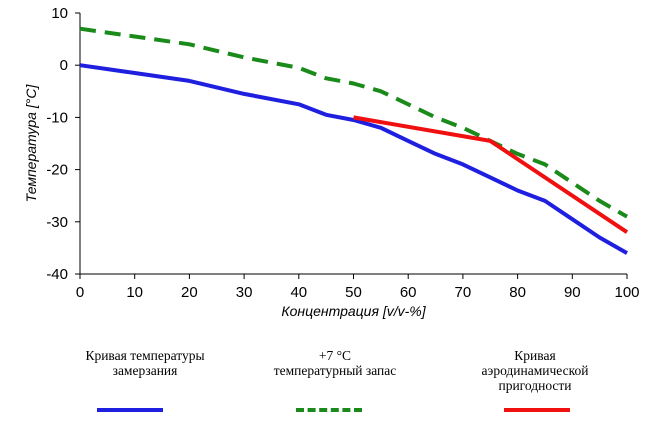  What do you see at coordinates (80, 292) in the screenshot?
I see `x-tick-label: 0` at bounding box center [80, 292].